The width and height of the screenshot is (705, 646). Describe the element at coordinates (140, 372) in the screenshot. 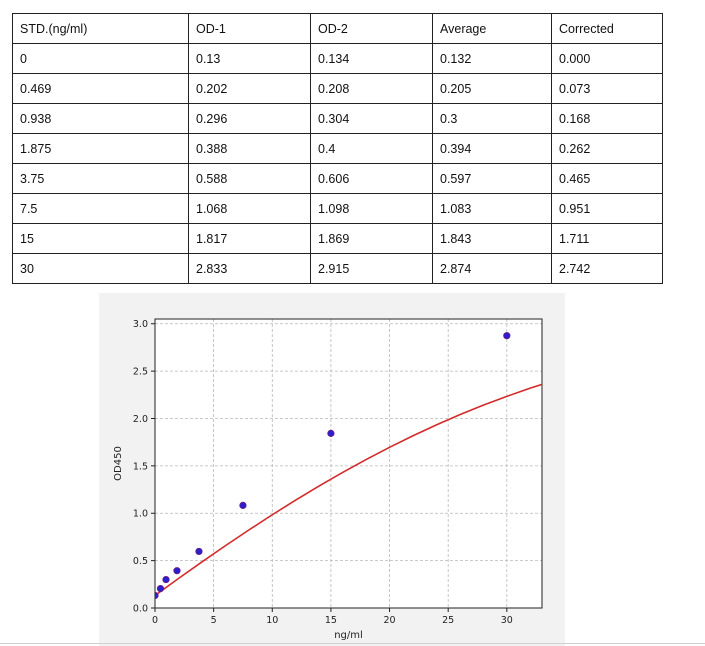

I see `y-tick-label: 2.5` at that location.